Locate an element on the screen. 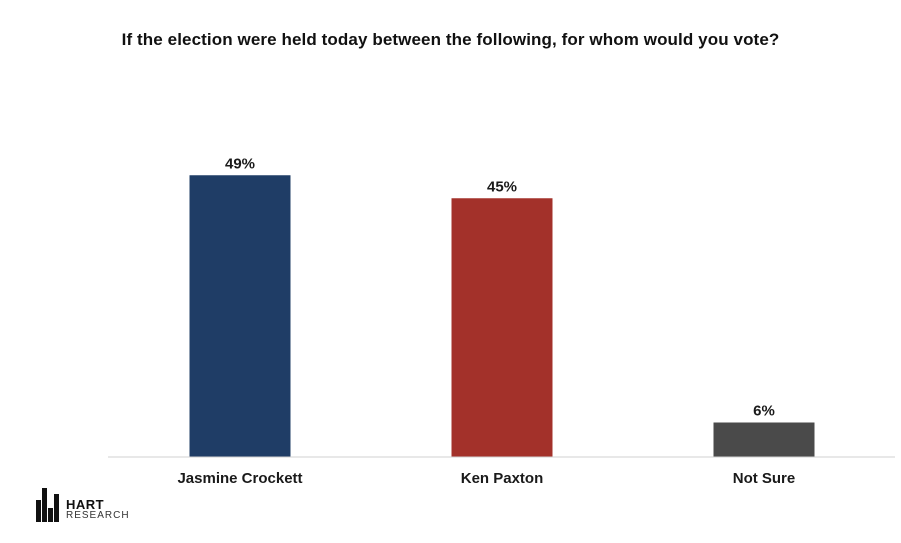  hart-research-logo: HART RESEARCH is located at coordinates (83, 505).